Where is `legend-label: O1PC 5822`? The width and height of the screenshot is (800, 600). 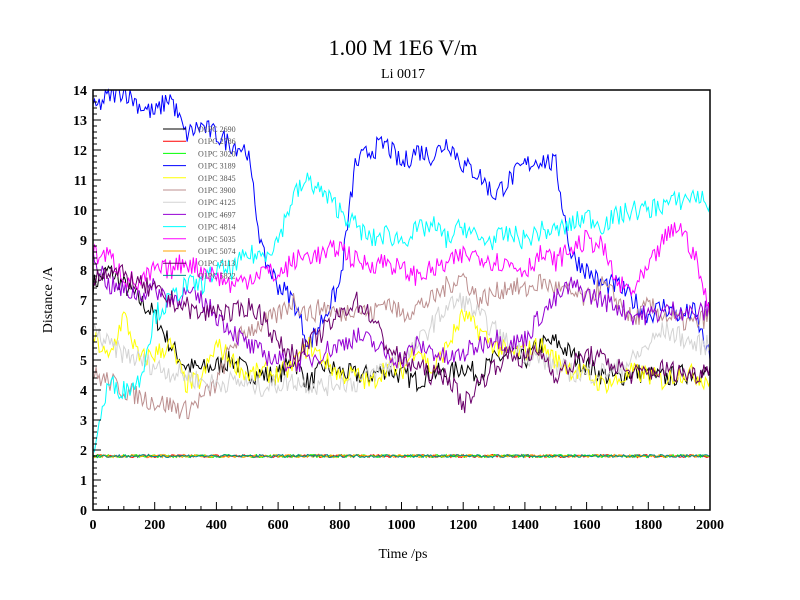
legend-label: O1PC 5822 is located at coordinates (217, 275).